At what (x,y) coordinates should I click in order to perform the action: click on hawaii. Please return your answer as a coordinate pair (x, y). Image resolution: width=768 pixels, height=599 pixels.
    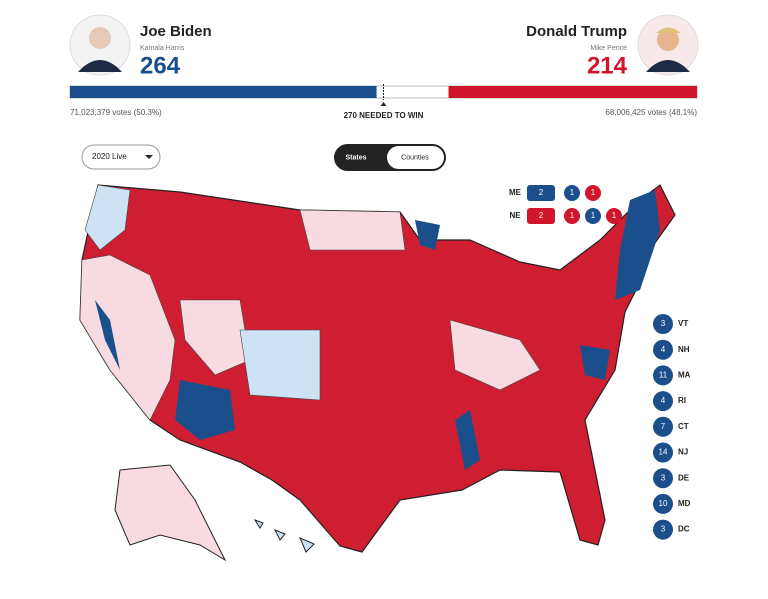
    Looking at the image, I should click on (284, 536).